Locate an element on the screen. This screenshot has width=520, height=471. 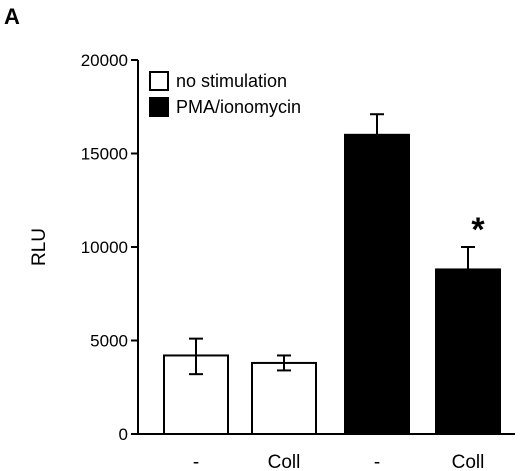
y-tick-label: 10000 is located at coordinates (104, 247).